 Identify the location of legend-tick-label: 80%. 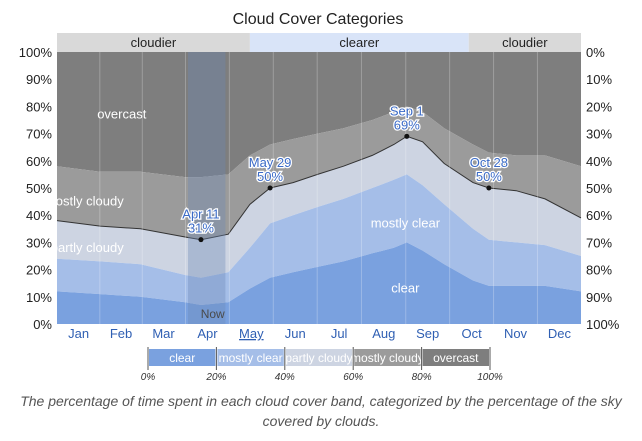
(422, 377).